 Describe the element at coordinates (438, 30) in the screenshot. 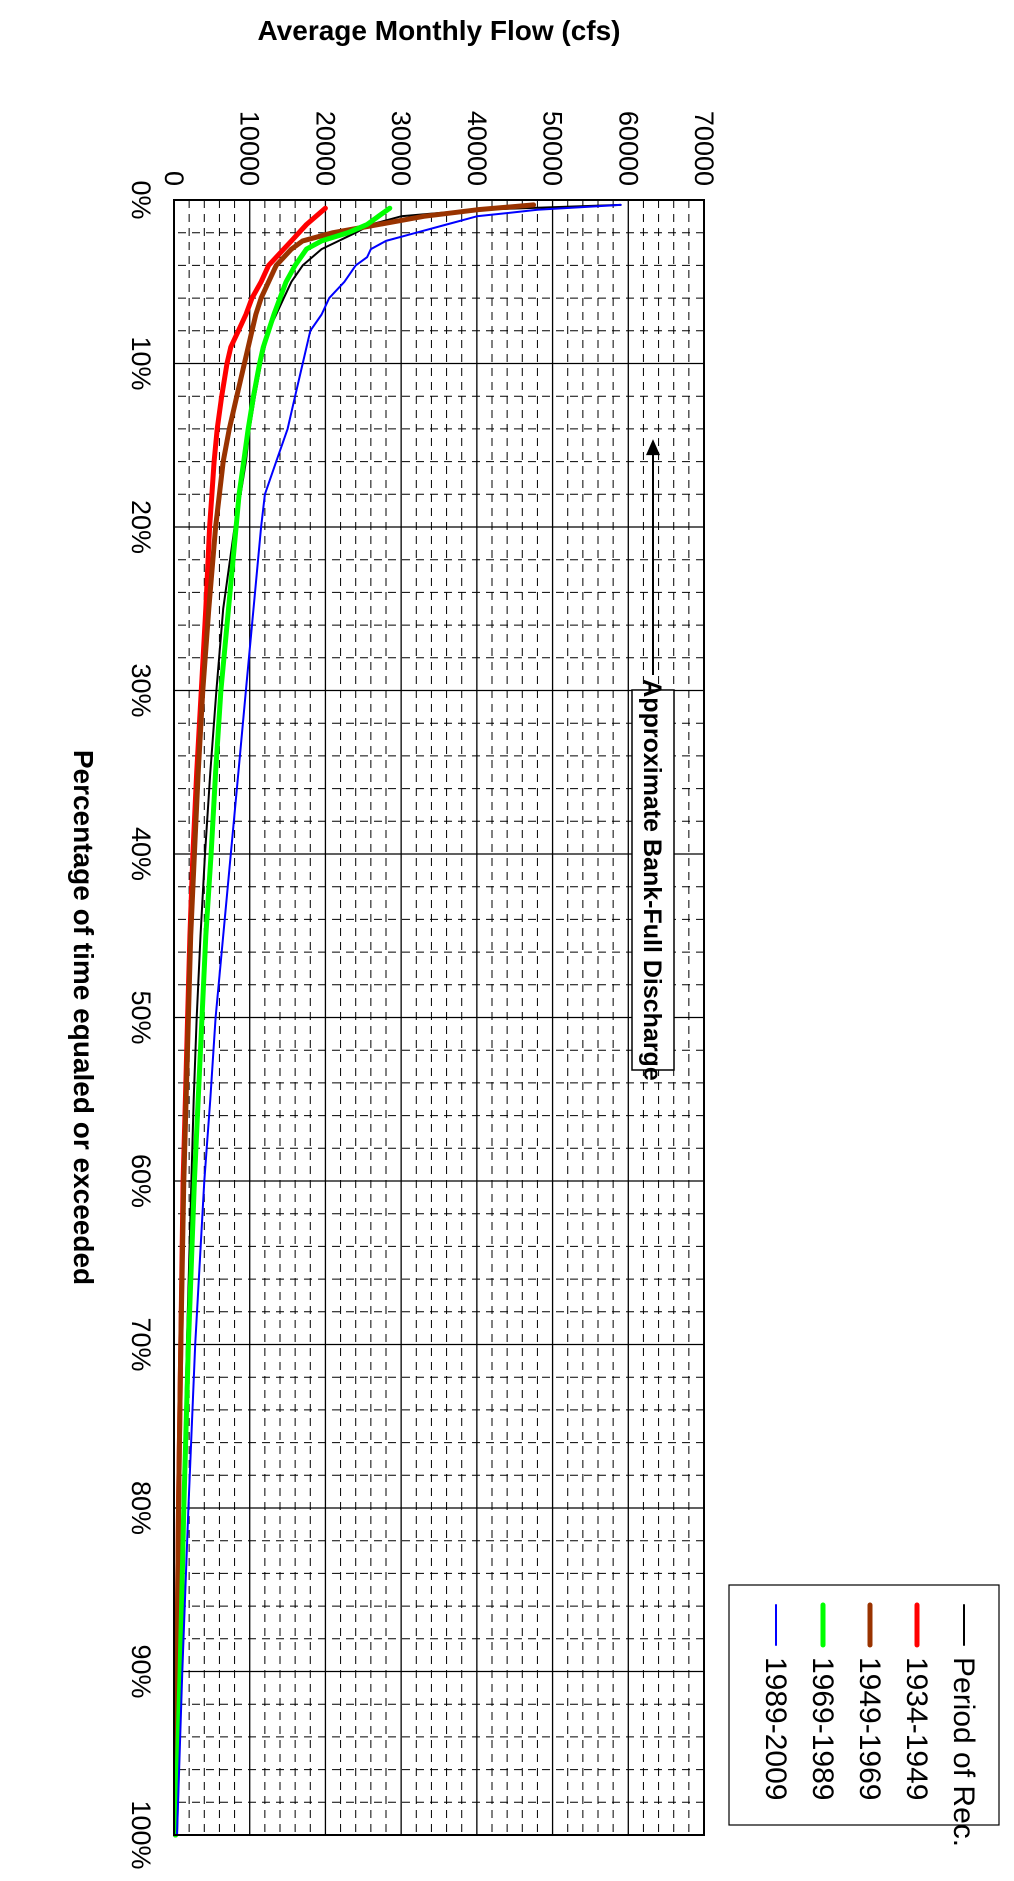

I see `y-axis-title: Average Monthly Flow (cfs)` at that location.